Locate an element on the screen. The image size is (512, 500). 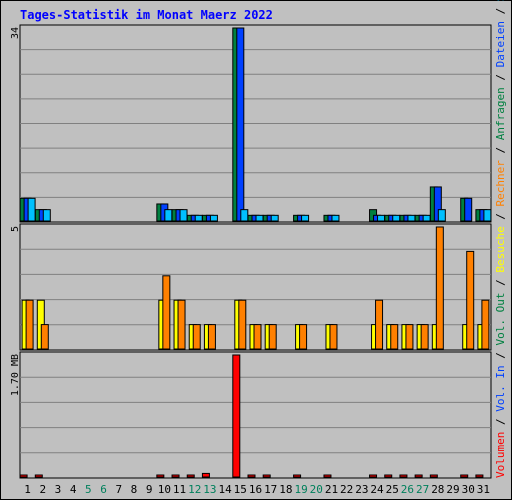
legend-entry-seiten: Seiten is located at coordinates (500, 0).